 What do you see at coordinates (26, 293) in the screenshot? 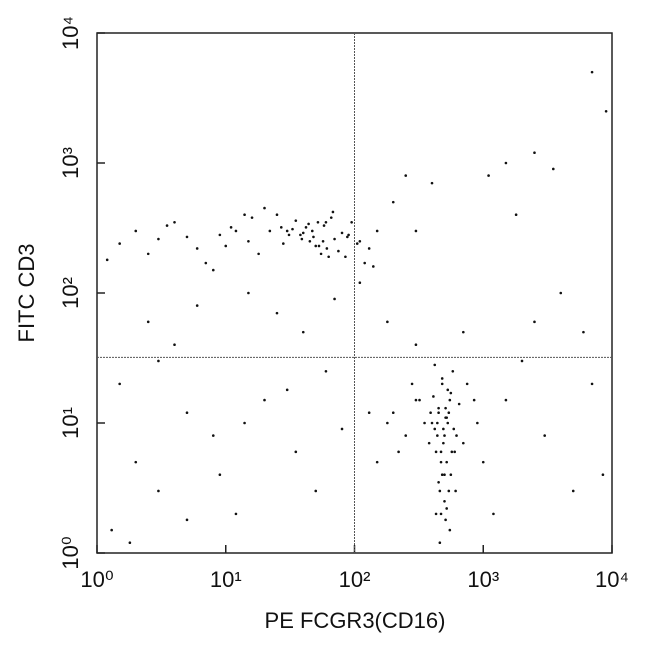
I see `y-axis-label: FITC CD3` at bounding box center [26, 293].